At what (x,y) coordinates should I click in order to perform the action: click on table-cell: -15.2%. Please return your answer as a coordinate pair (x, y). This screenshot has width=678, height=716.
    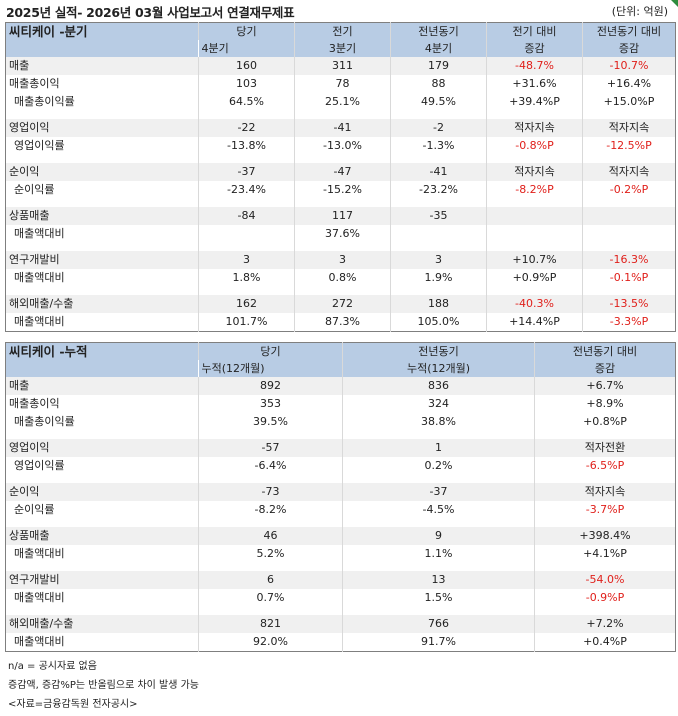
    Looking at the image, I should click on (342, 190).